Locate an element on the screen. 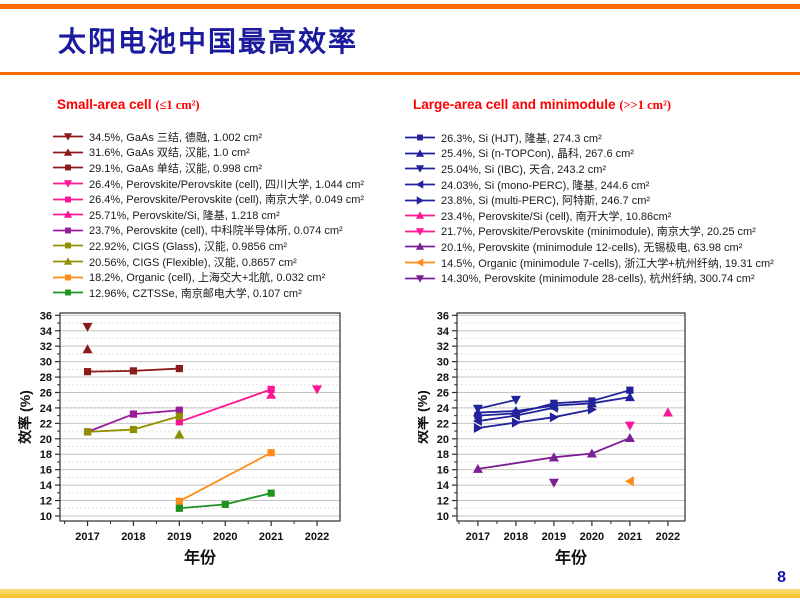 Image resolution: width=800 pixels, height=600 pixels. svg-text: 32 is located at coordinates (443, 347).